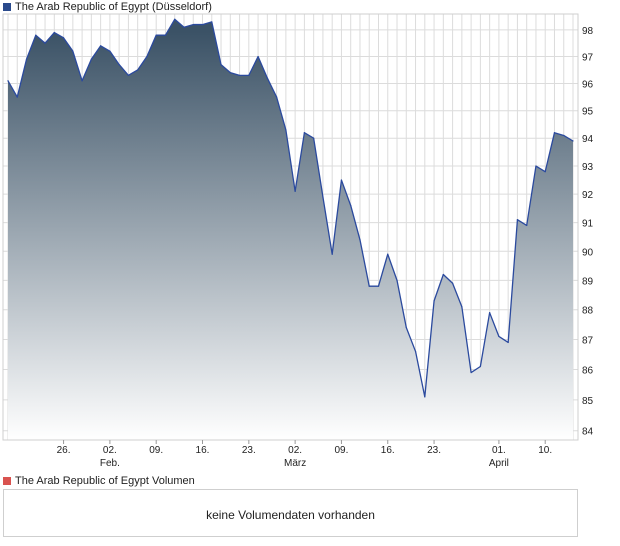 The image size is (620, 546). I want to click on x-month-label: April, so click(499, 463).